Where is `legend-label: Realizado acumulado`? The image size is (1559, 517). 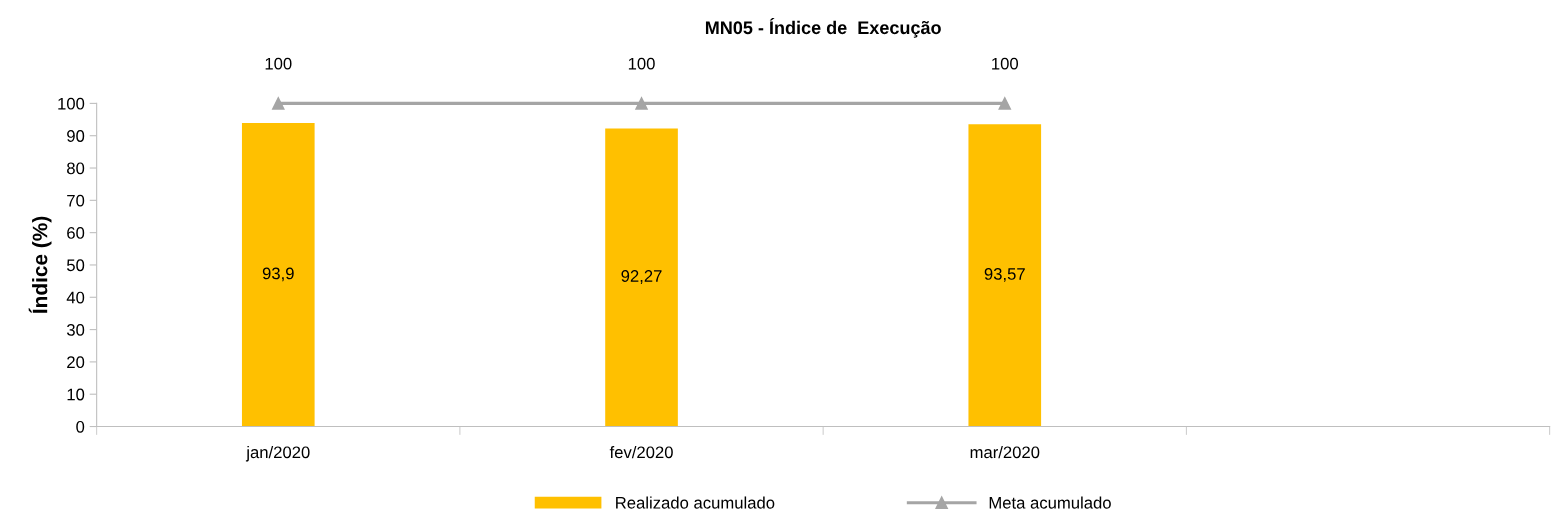
legend-label: Realizado acumulado is located at coordinates (695, 502).